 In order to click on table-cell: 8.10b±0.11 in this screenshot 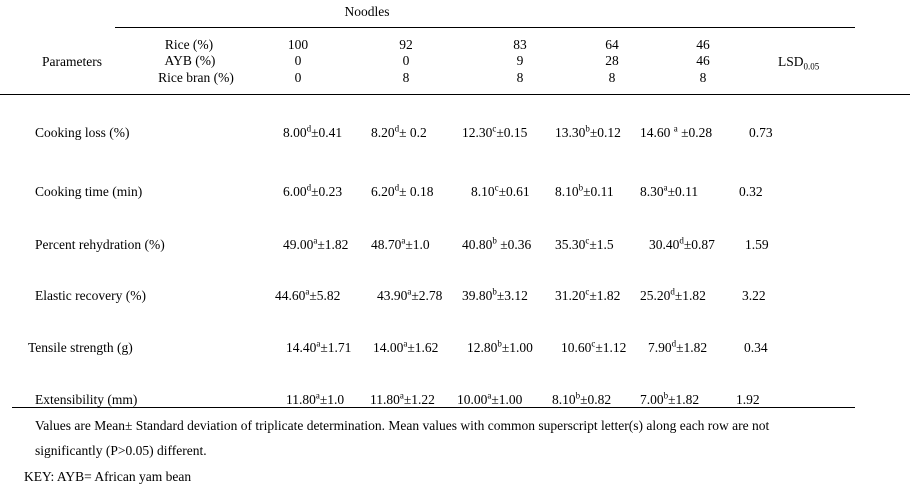, I will do `click(584, 191)`.